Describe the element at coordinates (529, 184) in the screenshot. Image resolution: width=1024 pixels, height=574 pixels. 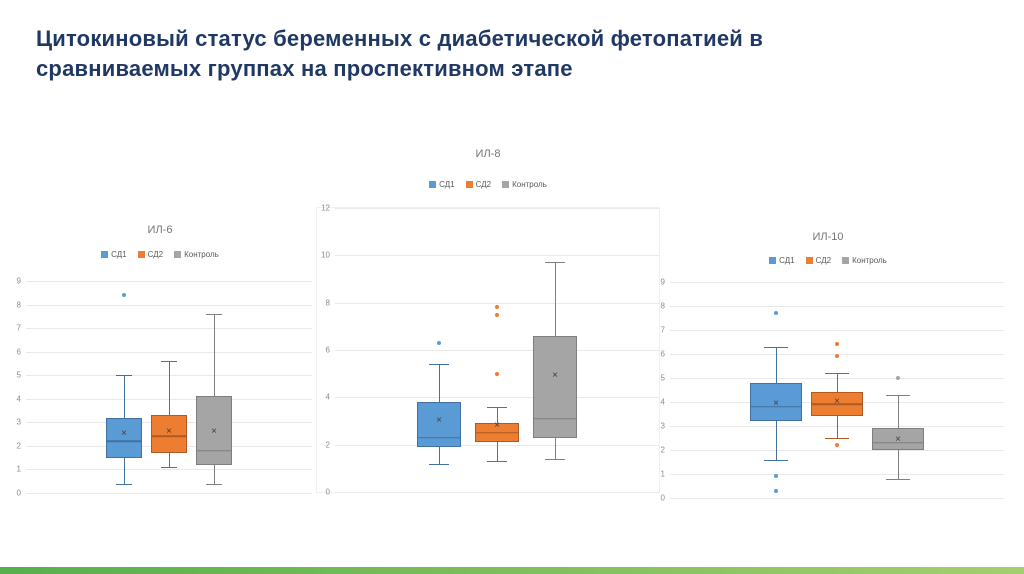
I see `legend-label: Контроль` at that location.